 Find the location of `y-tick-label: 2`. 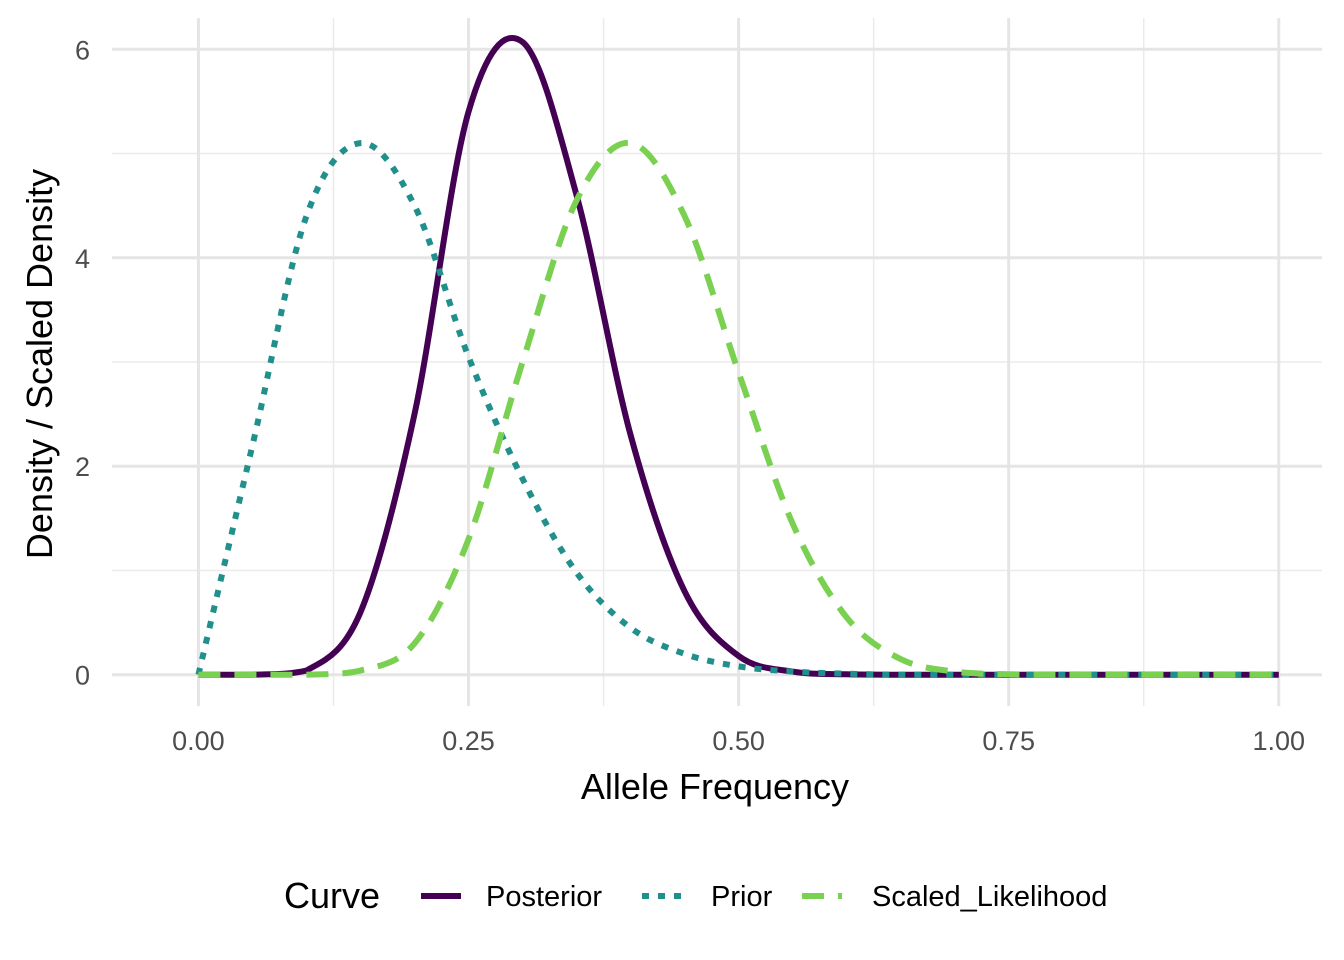

y-tick-label: 2 is located at coordinates (82, 467).